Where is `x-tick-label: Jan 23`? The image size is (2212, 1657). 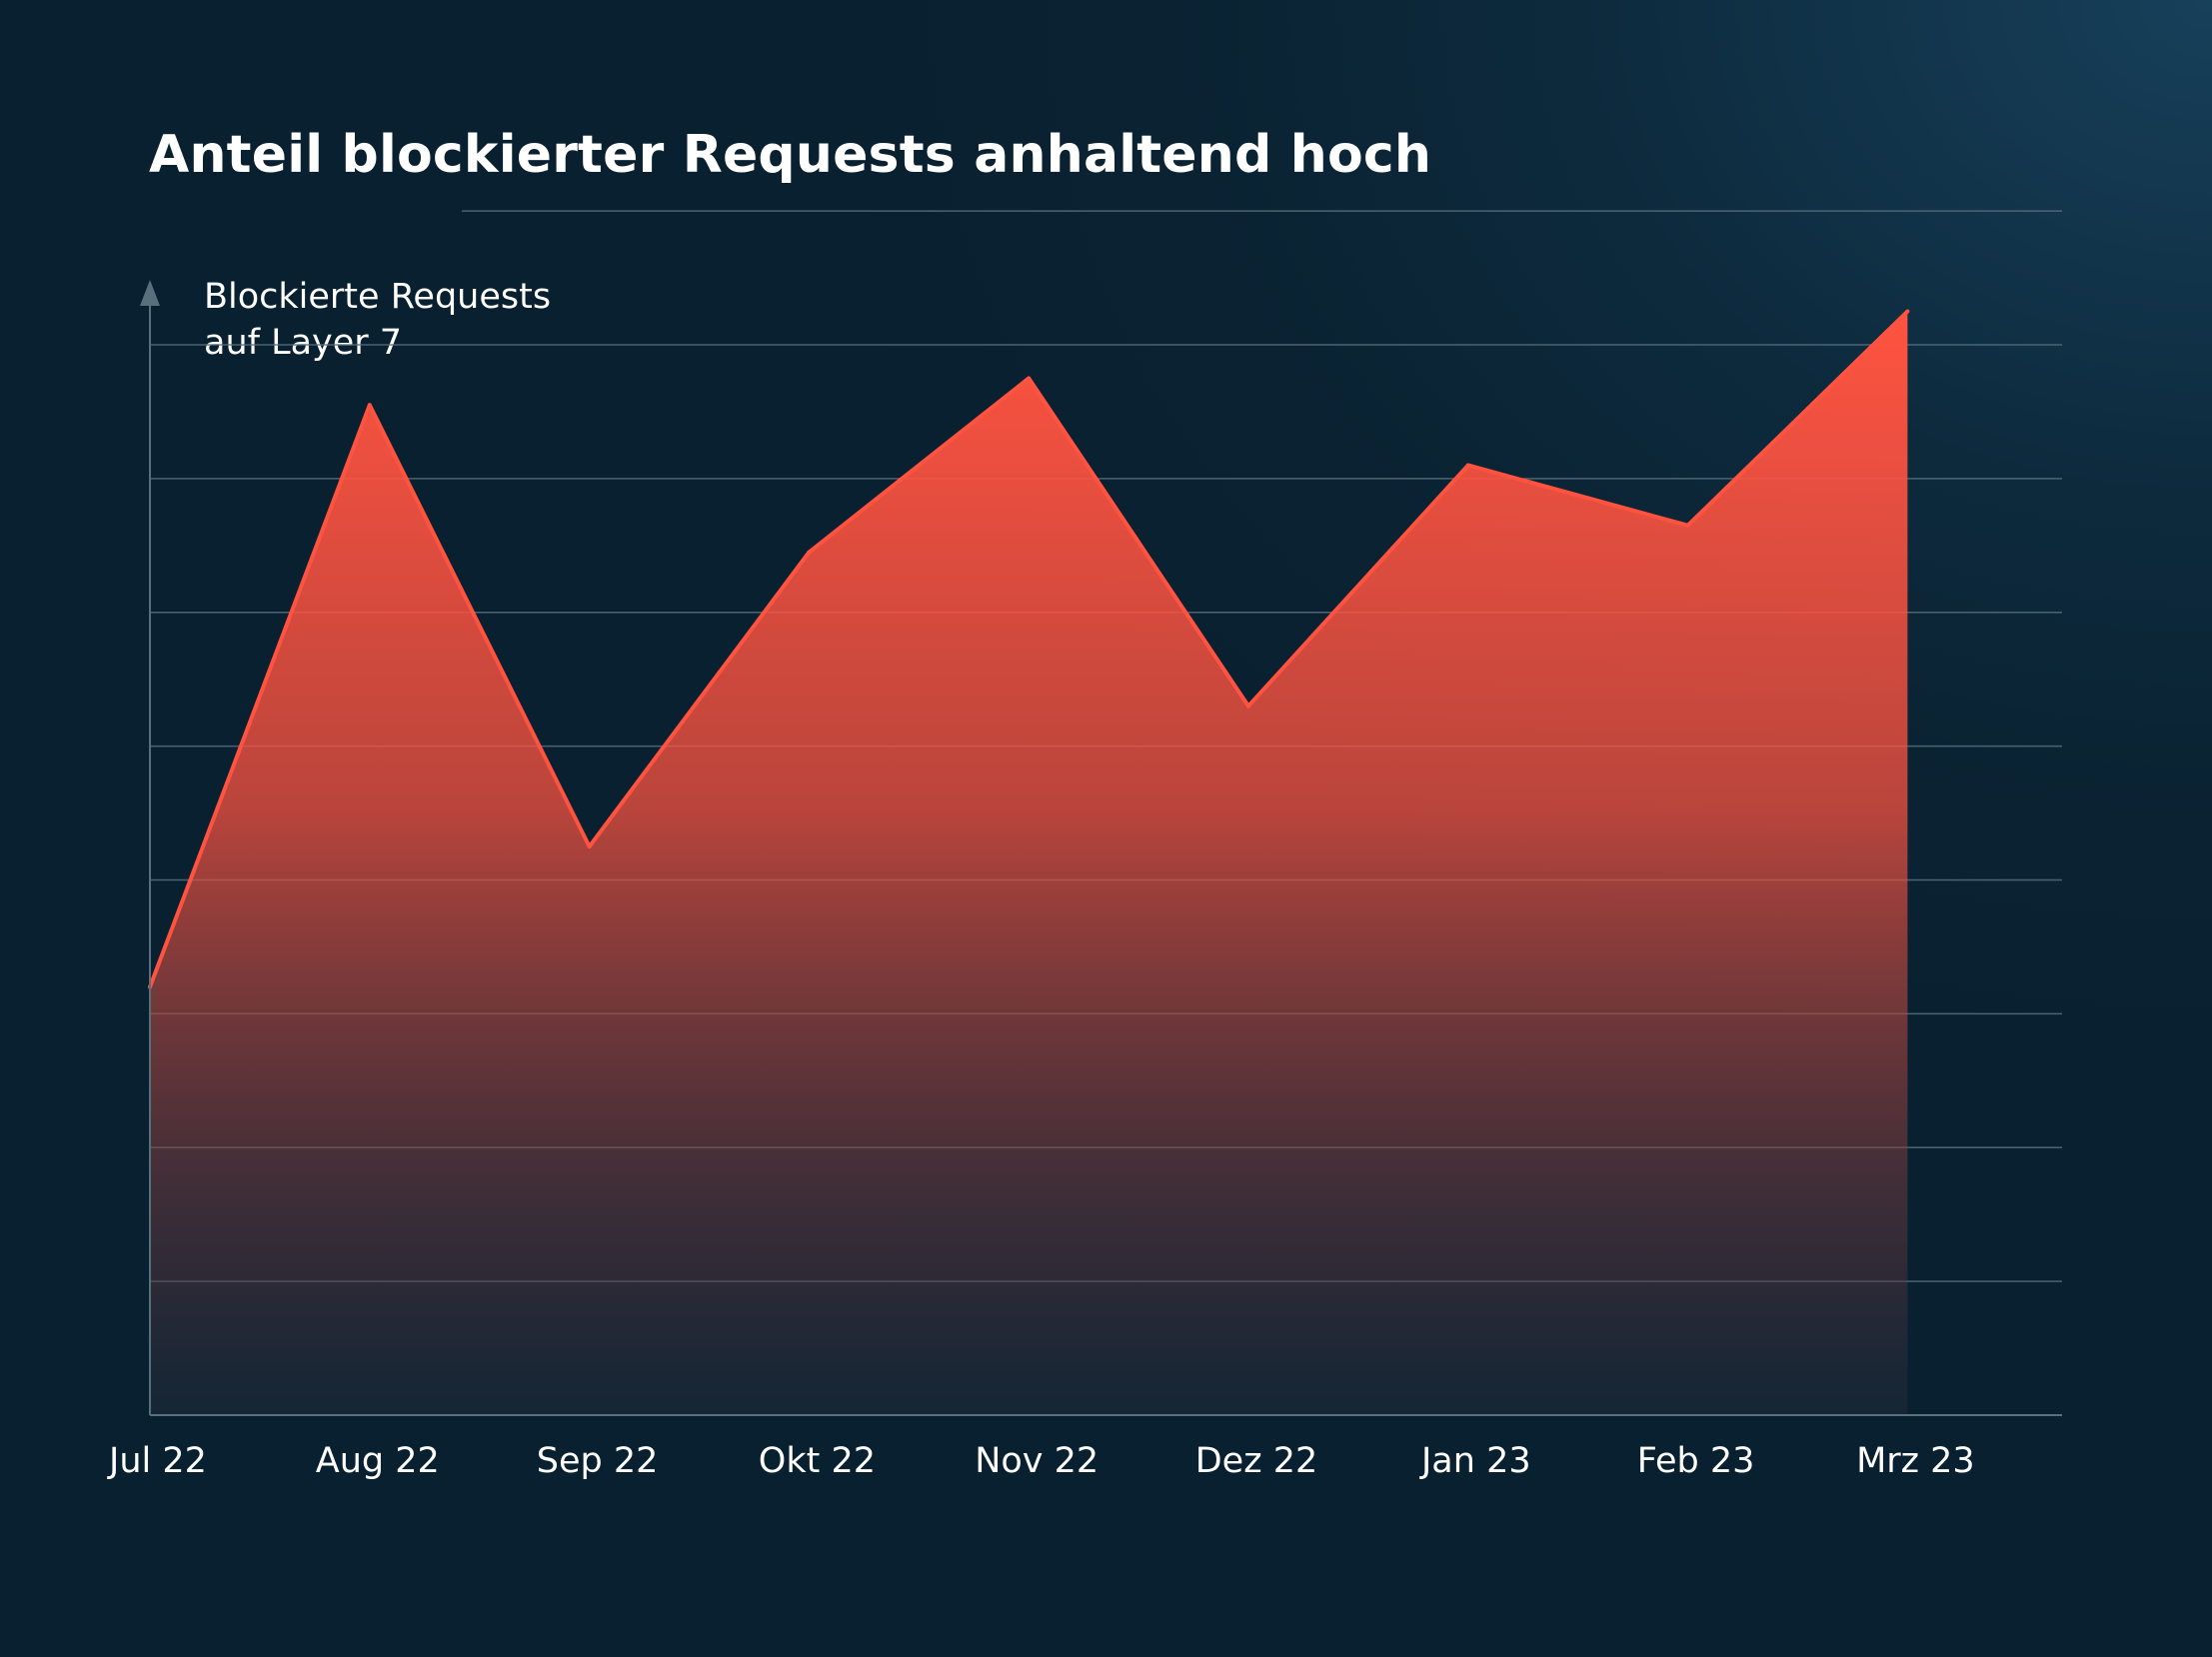 x-tick-label: Jan 23 is located at coordinates (1475, 1461).